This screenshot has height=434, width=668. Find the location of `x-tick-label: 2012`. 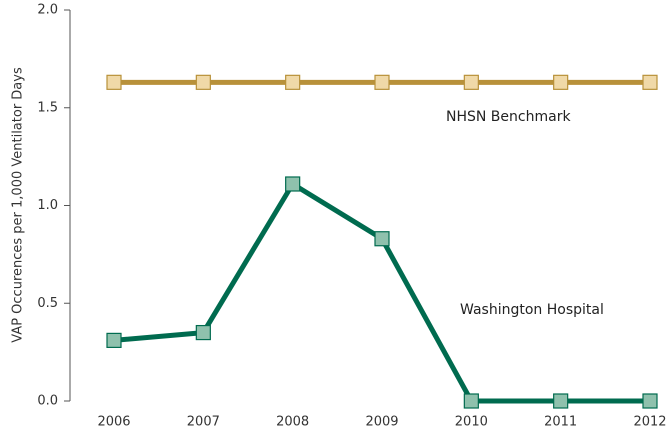

x-tick-label: 2012 is located at coordinates (649, 422).